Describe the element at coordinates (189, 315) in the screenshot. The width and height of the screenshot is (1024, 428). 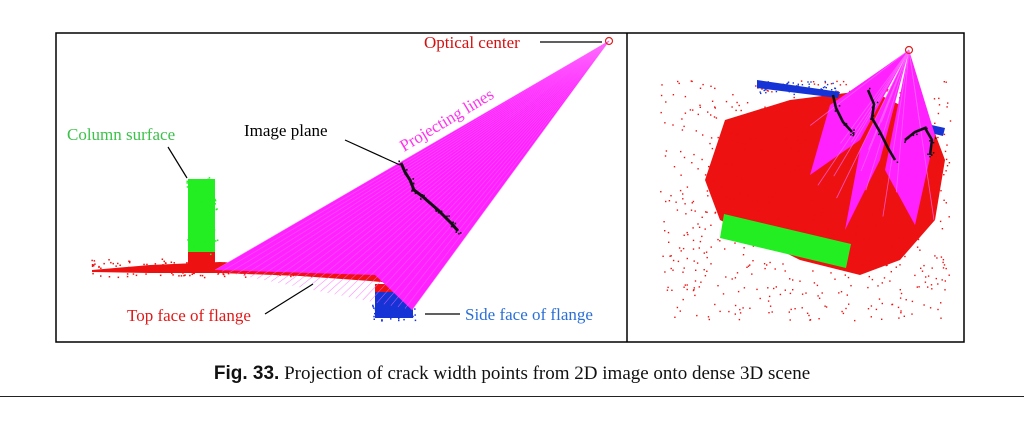
I see `top-face-label: Top face of flange` at that location.